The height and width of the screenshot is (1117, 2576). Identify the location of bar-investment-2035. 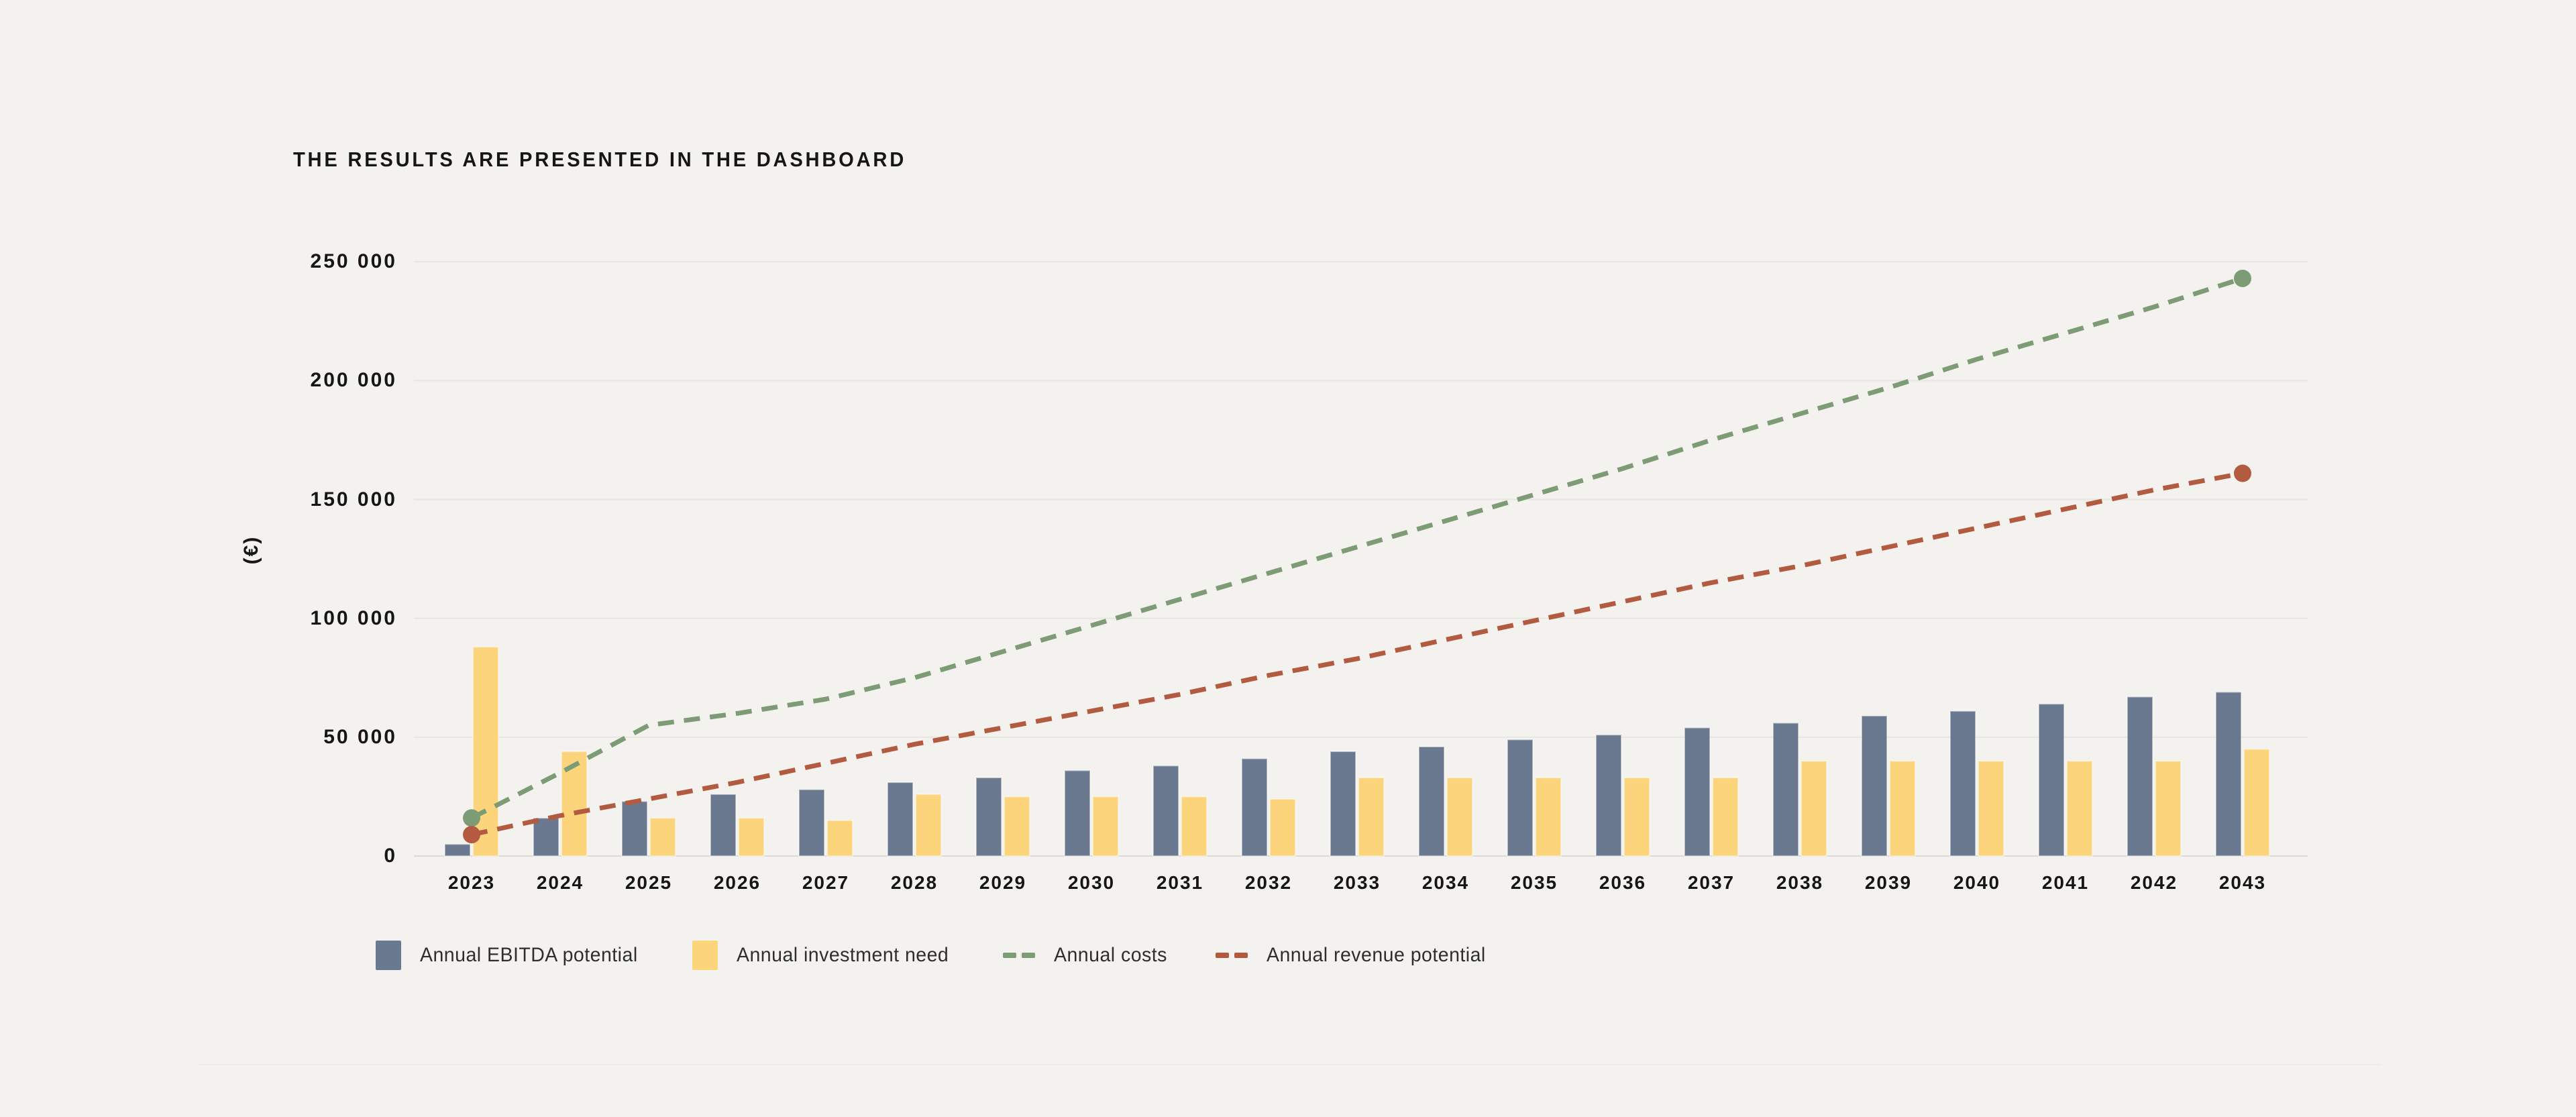
(1548, 817).